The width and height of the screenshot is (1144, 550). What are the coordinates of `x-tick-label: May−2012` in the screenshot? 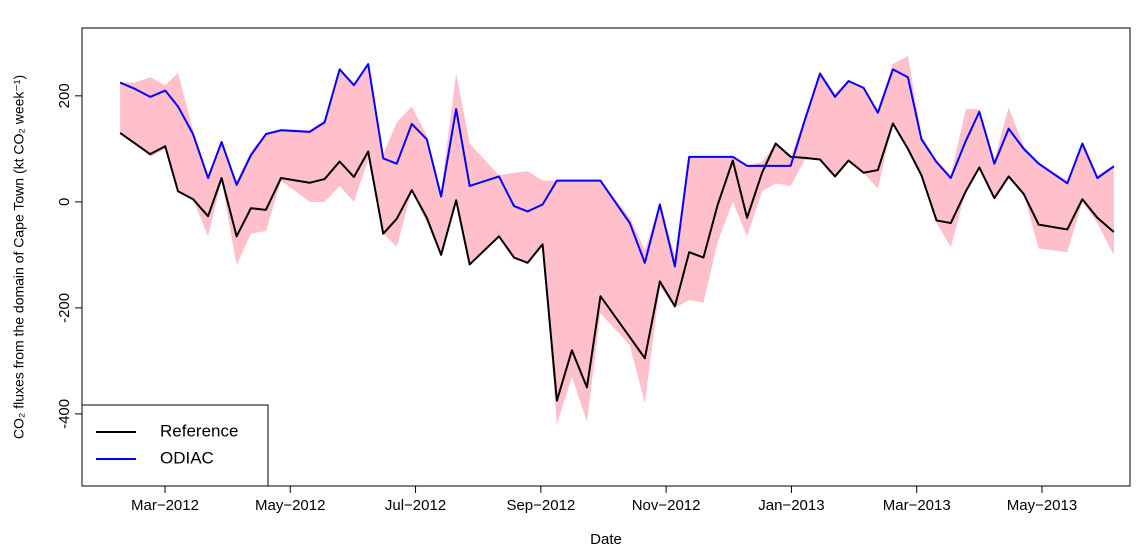 It's located at (290, 505).